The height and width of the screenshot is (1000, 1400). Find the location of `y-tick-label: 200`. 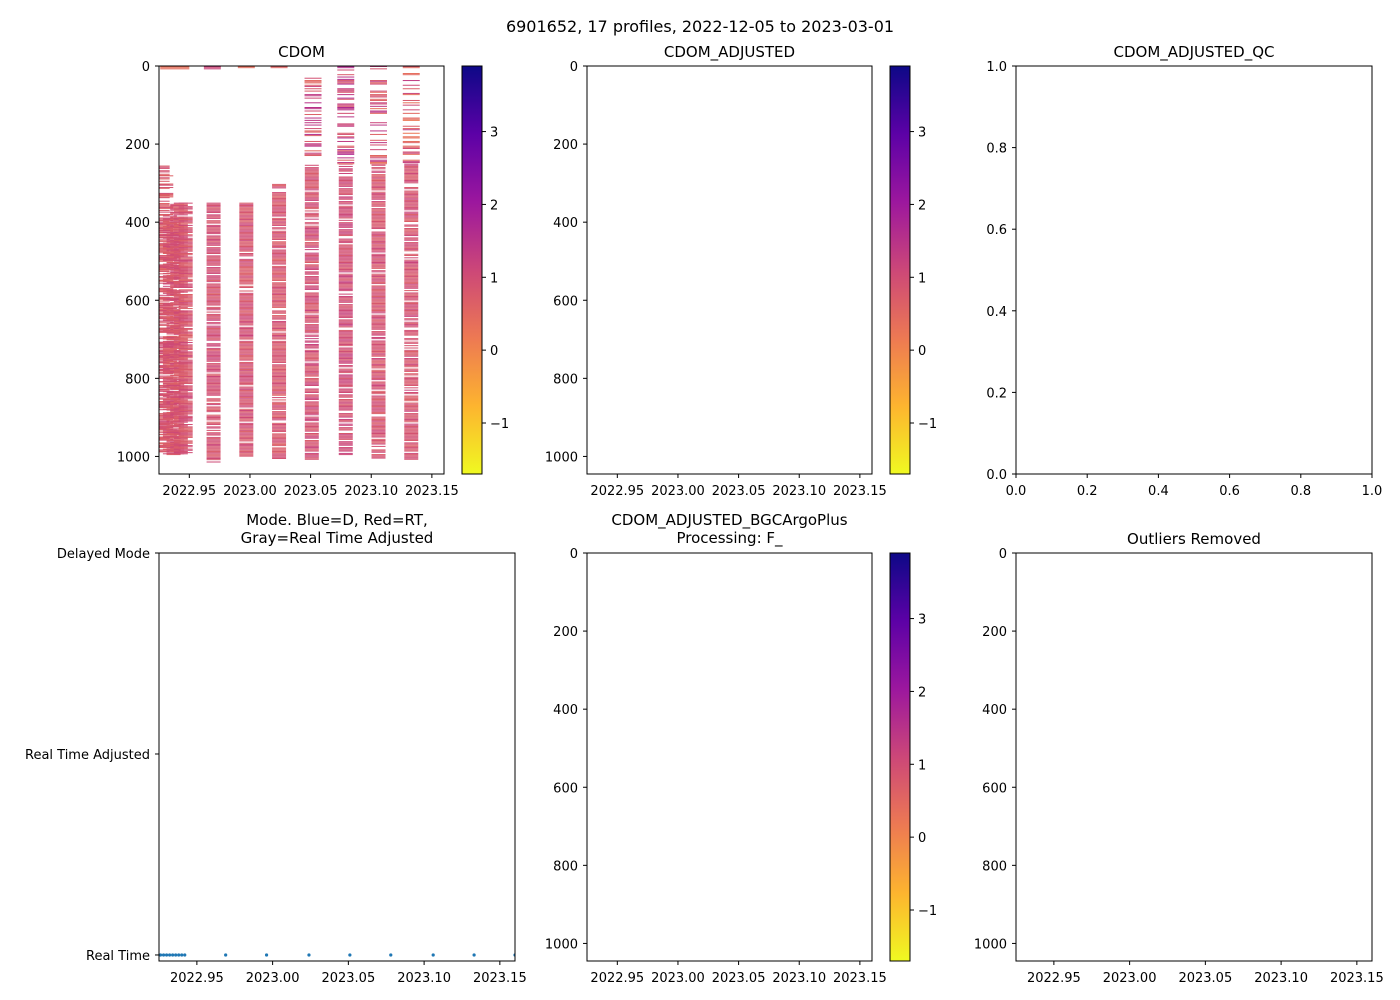

y-tick-label: 200 is located at coordinates (565, 145).